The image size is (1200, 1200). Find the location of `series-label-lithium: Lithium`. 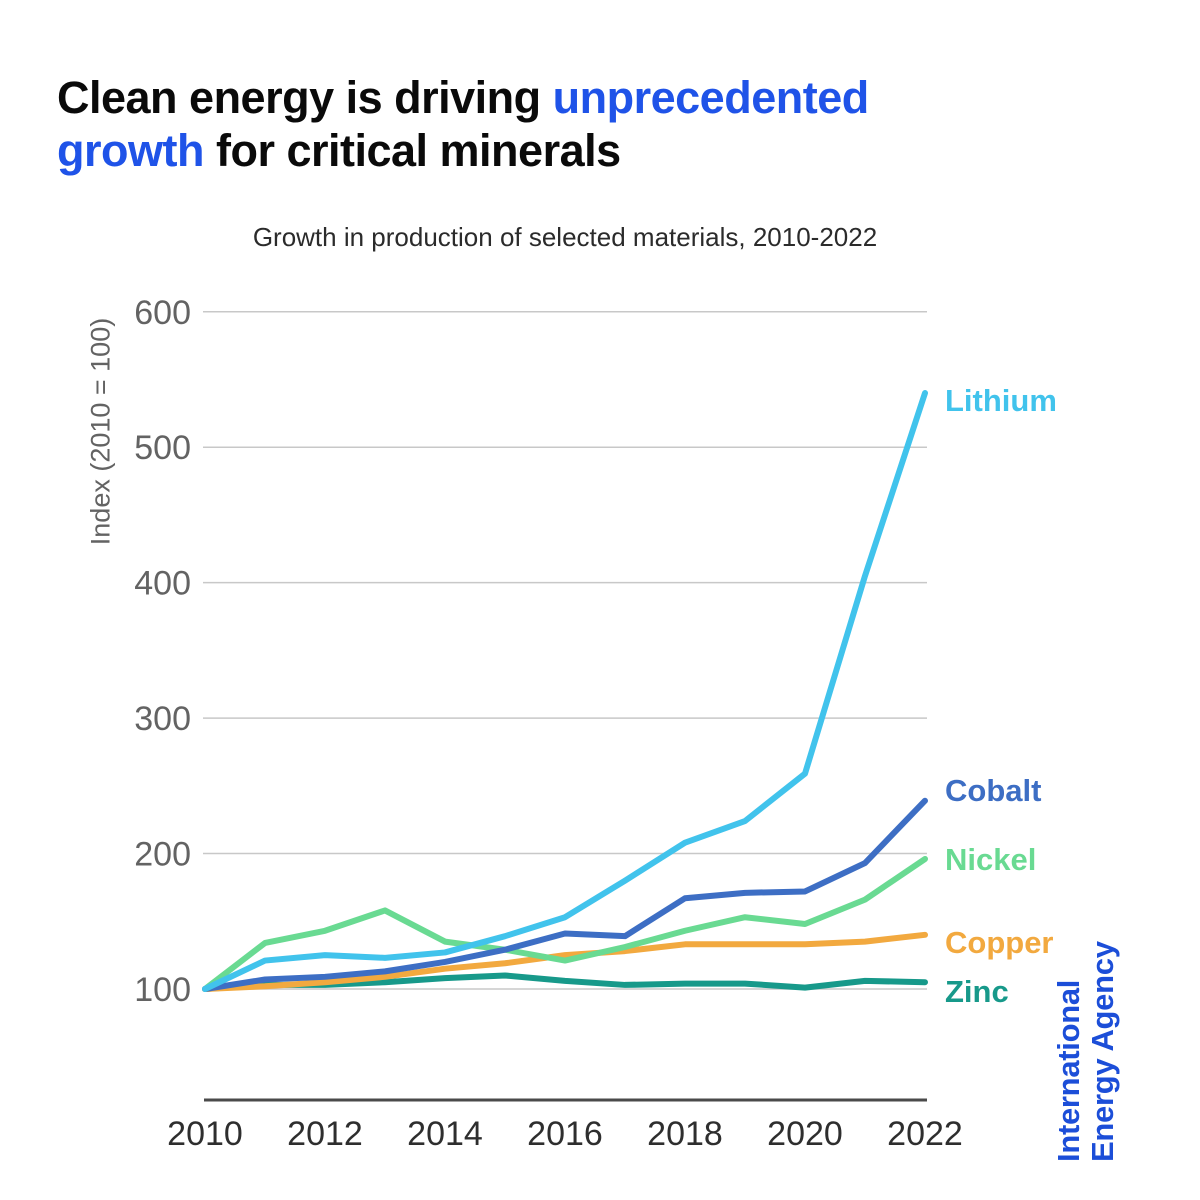

series-label-lithium: Lithium is located at coordinates (1001, 400).